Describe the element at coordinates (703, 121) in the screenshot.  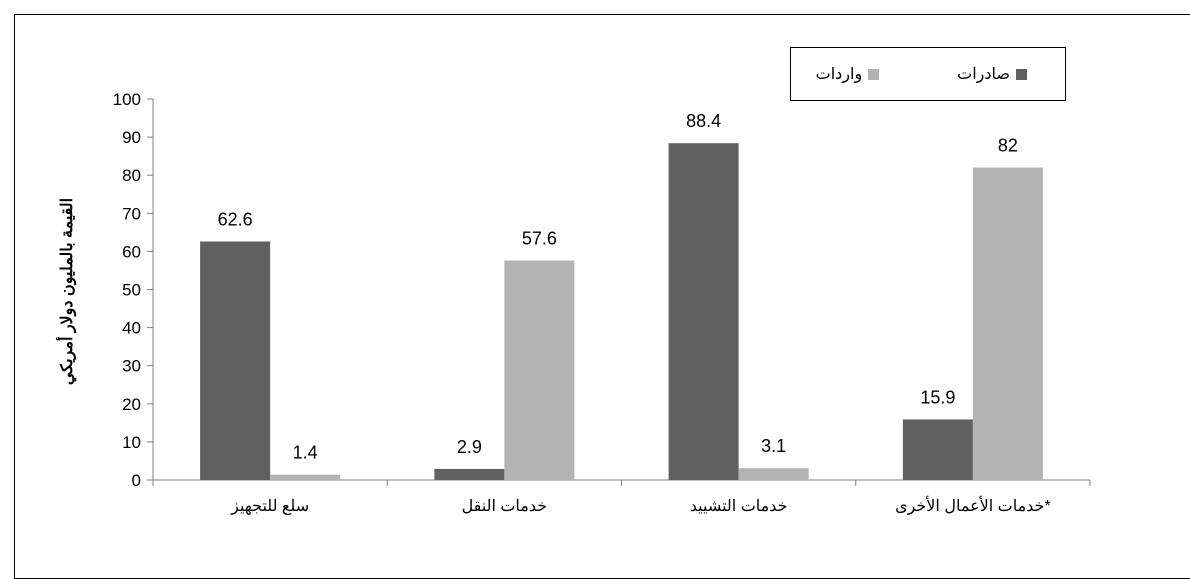
I see `data-label: 88.4` at that location.